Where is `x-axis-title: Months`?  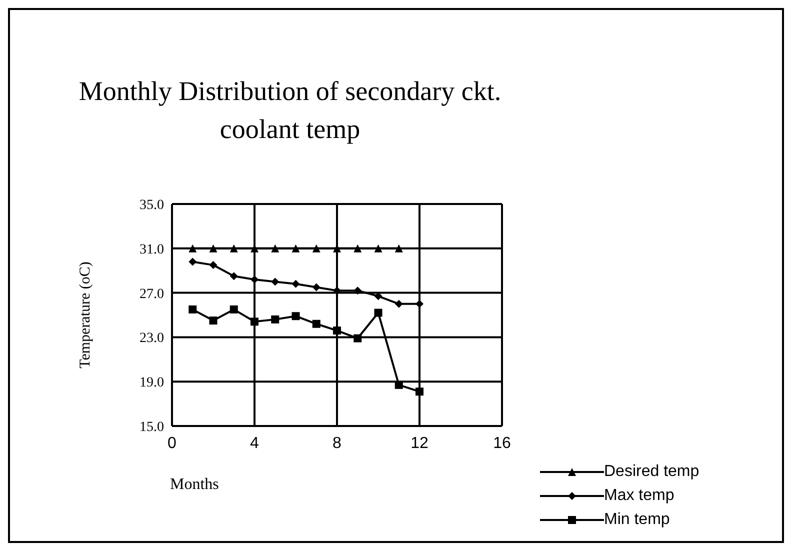
x-axis-title: Months is located at coordinates (194, 485).